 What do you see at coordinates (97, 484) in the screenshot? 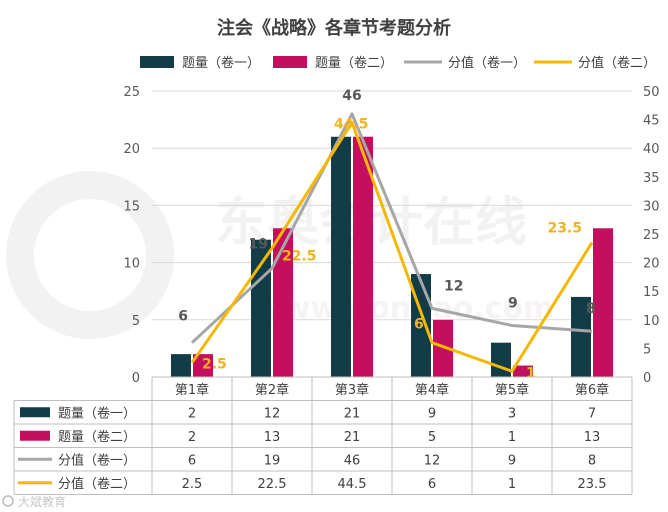
I see `table-row-label: 分值（卷二）` at bounding box center [97, 484].